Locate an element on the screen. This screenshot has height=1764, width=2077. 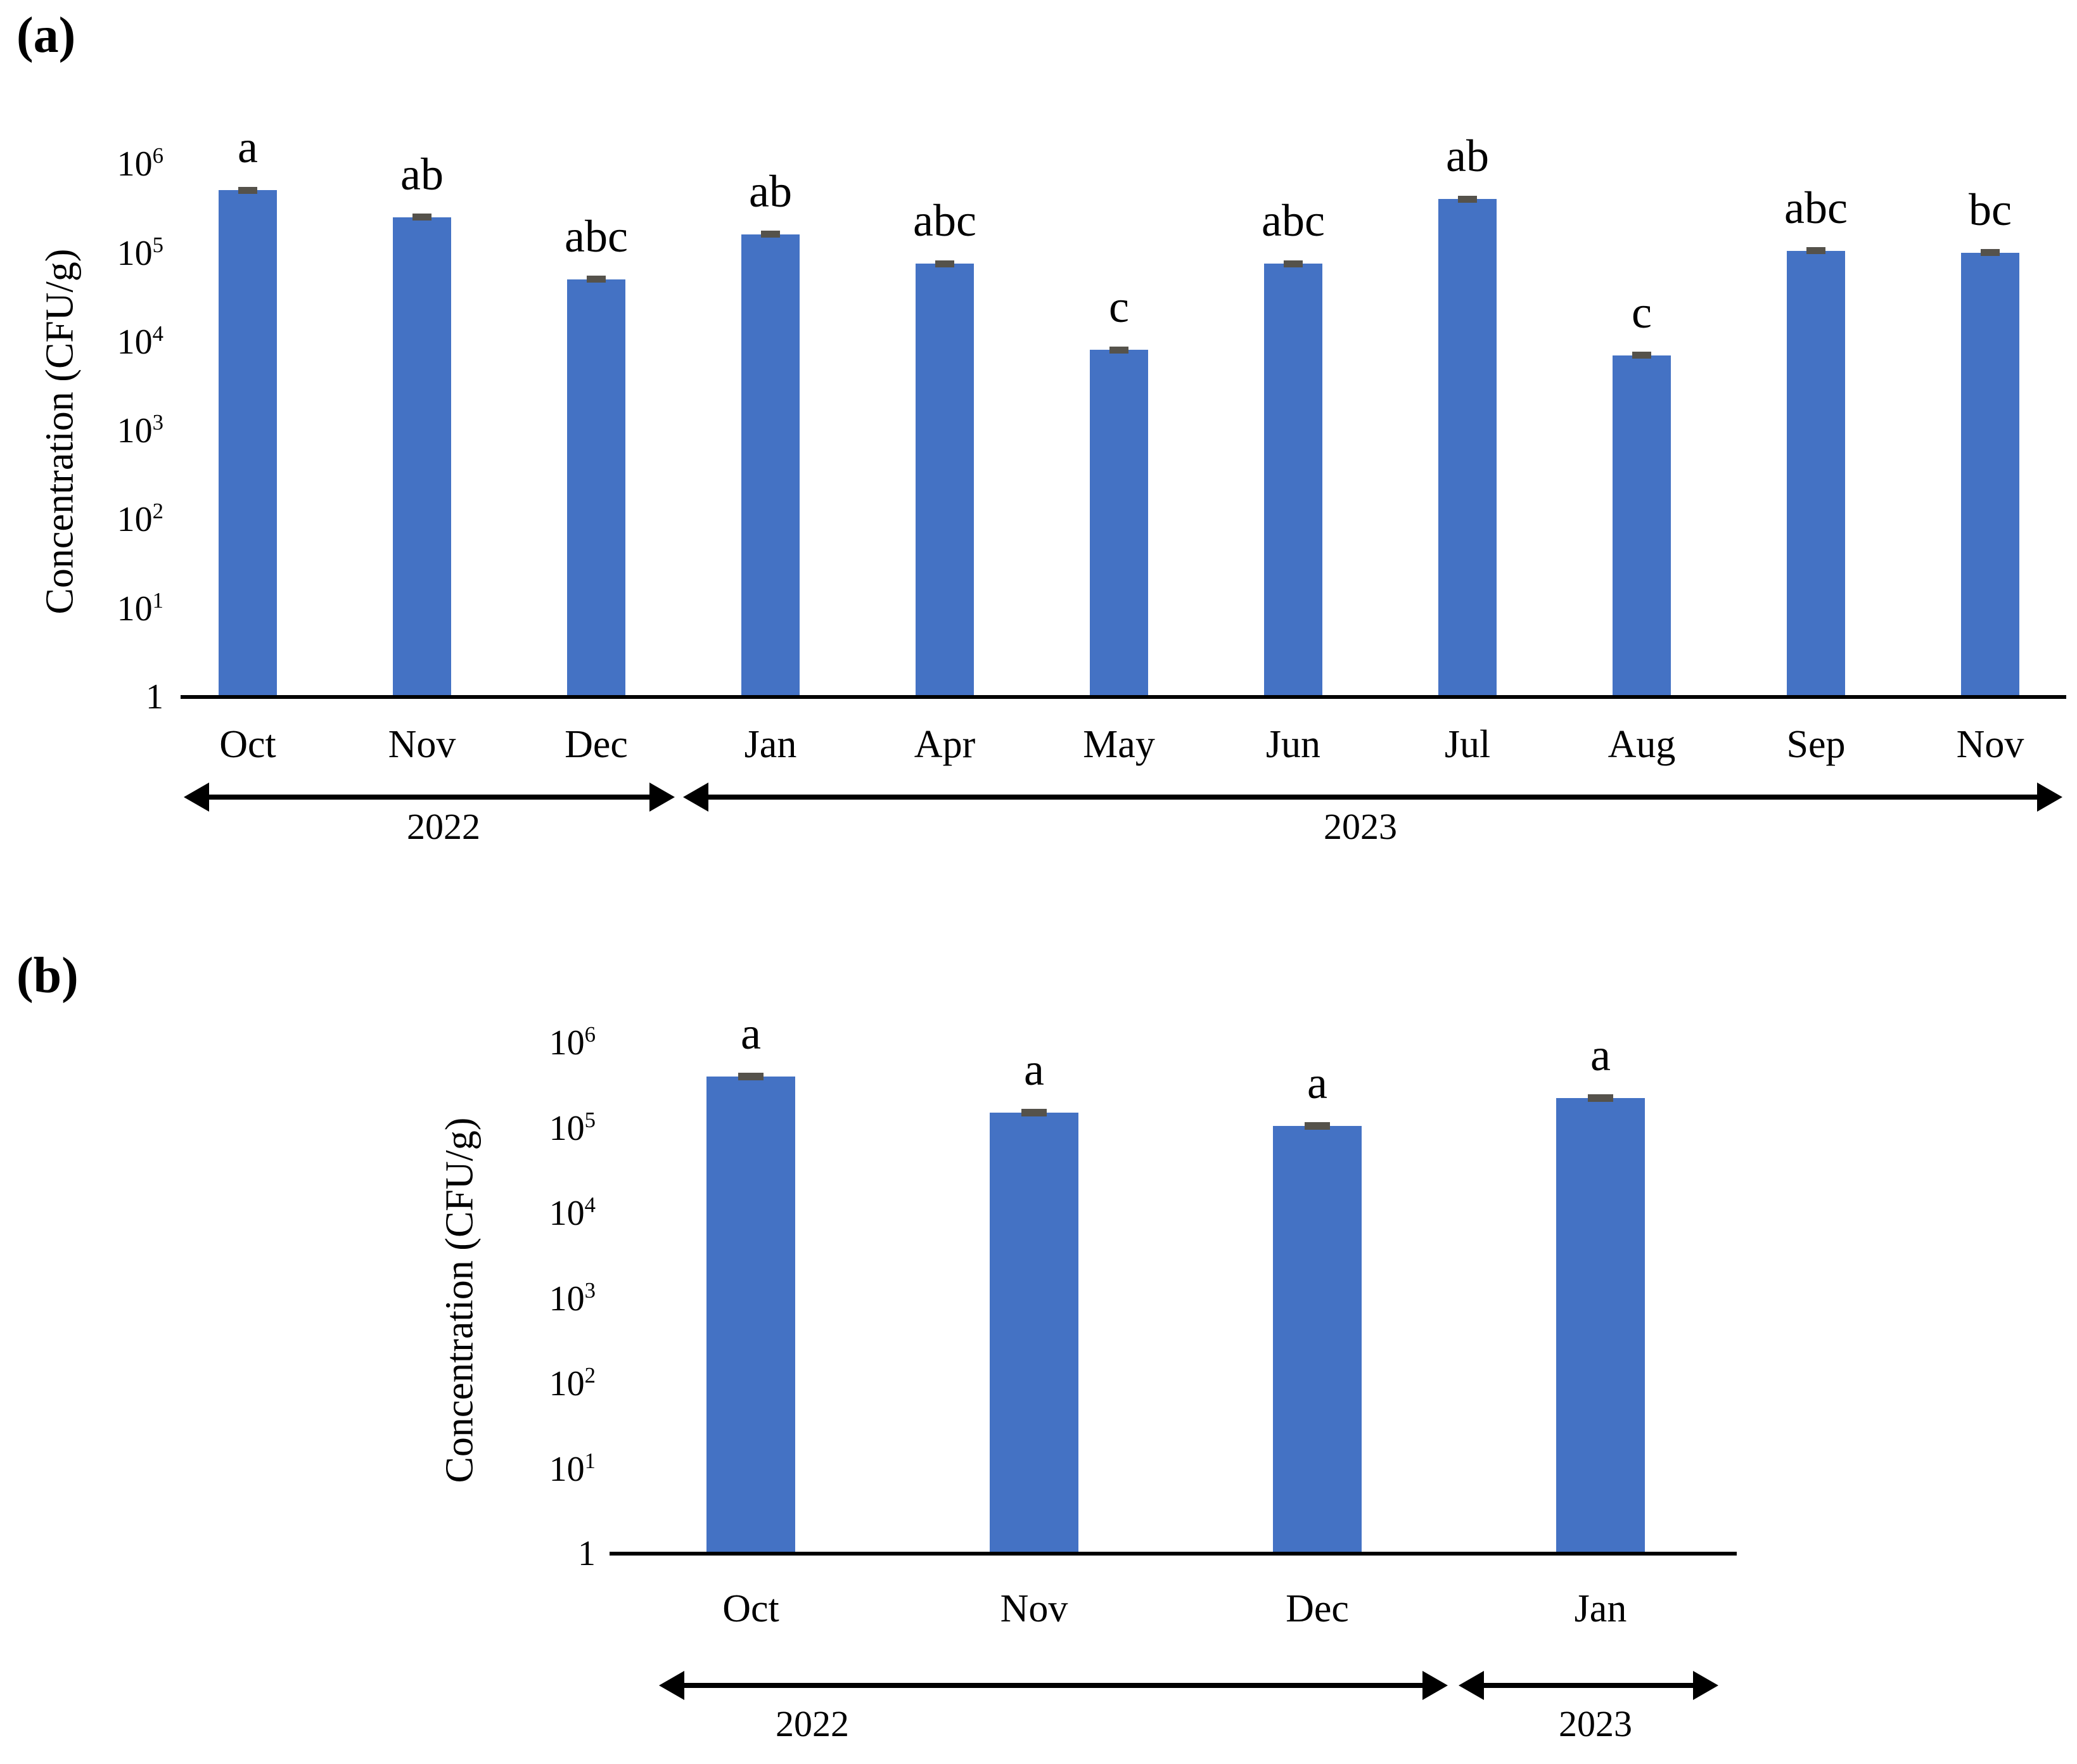
x-tick-label-month: Jul is located at coordinates (1467, 744).